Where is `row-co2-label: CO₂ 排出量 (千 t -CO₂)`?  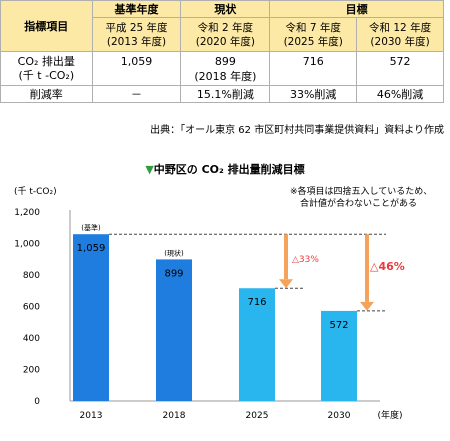 row-co2-label: CO₂ 排出量 (千 t -CO₂) is located at coordinates (46, 68).